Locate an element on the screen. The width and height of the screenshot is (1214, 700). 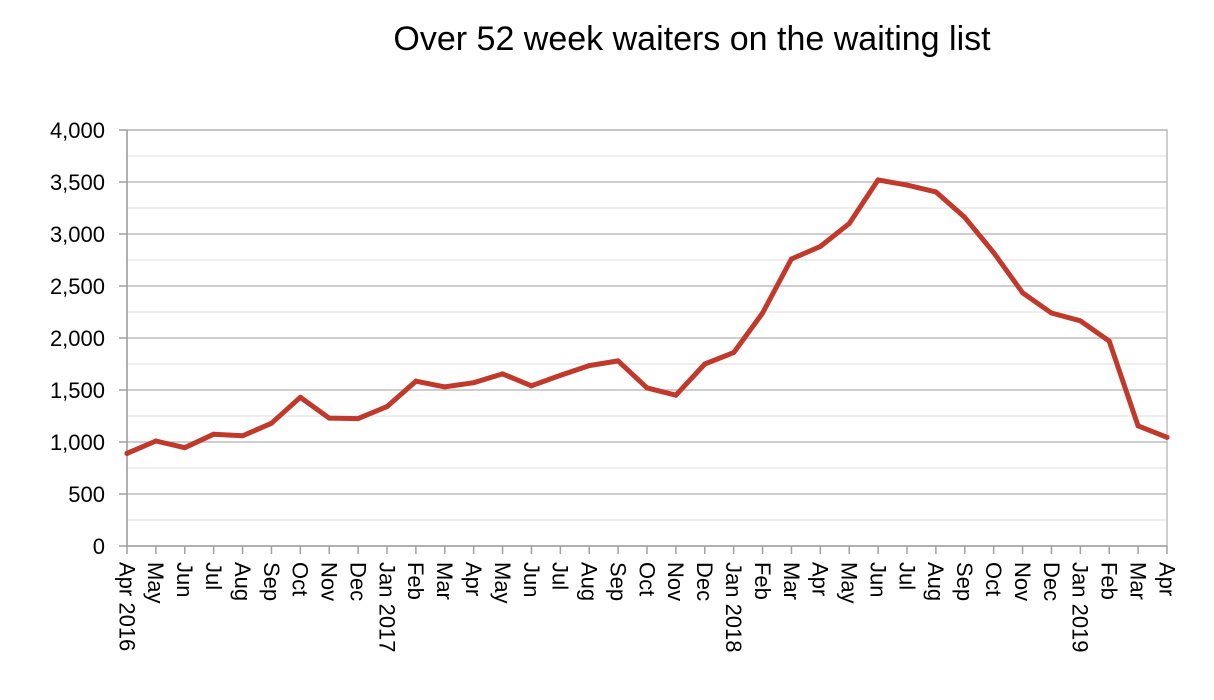
x-tick-label: Jan 2017 is located at coordinates (386, 607).